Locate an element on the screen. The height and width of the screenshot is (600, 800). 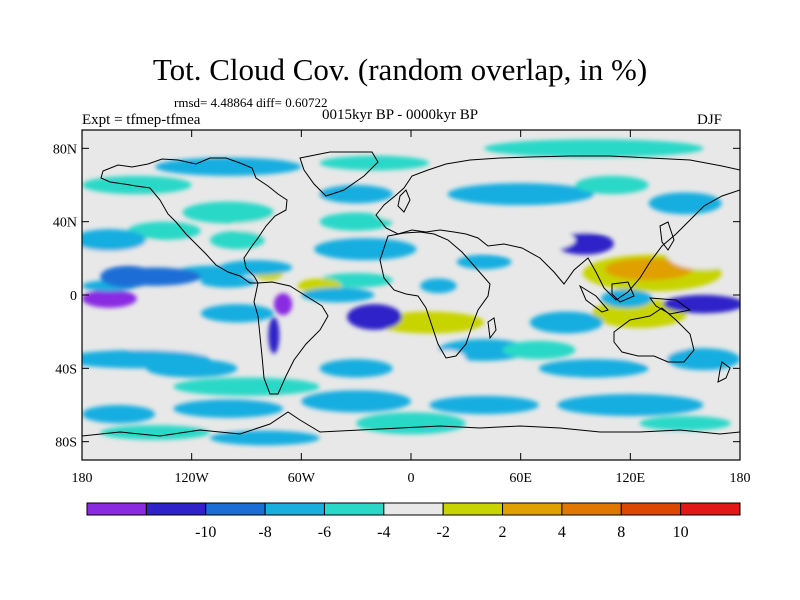
colorbar is located at coordinates (413, 509).